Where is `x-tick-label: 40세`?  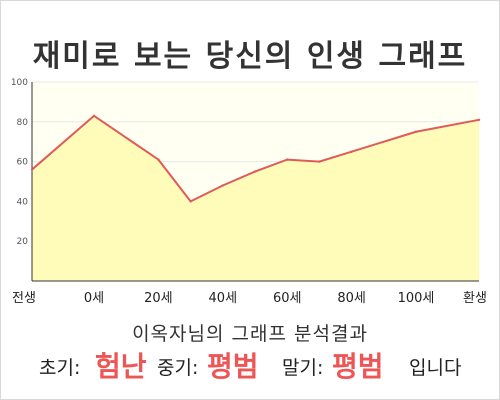
x-tick-label: 40세 is located at coordinates (223, 298).